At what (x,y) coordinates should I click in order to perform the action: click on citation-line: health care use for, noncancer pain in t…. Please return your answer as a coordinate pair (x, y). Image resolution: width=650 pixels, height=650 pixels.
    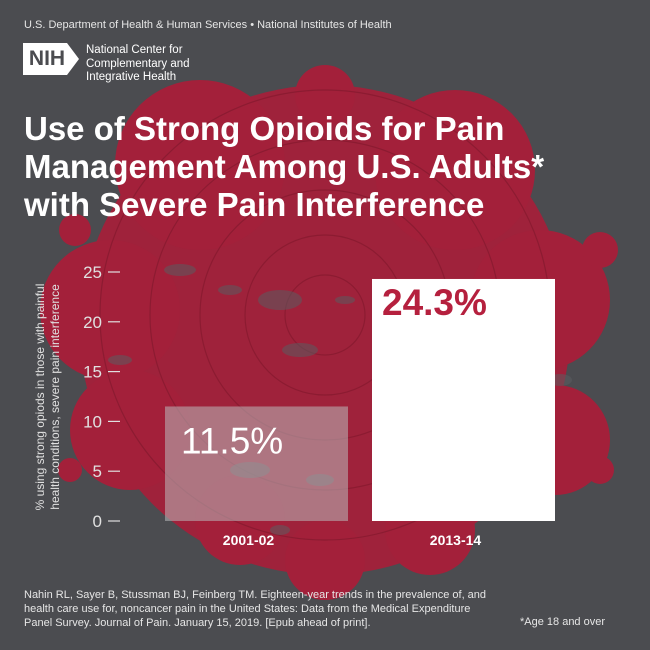
    Looking at the image, I should click on (247, 609).